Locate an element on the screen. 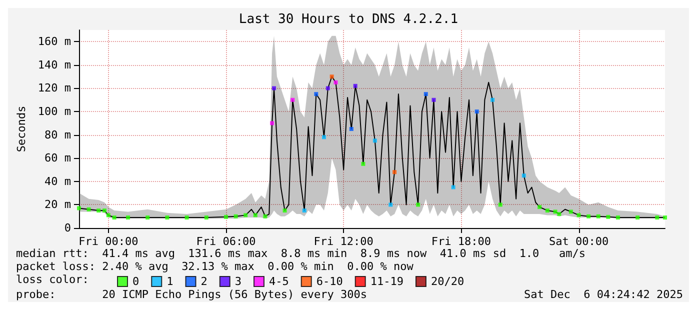 The image size is (697, 310). chart-title: Last 30 Hours to DNS 4.2.2.1 is located at coordinates (348, 19).